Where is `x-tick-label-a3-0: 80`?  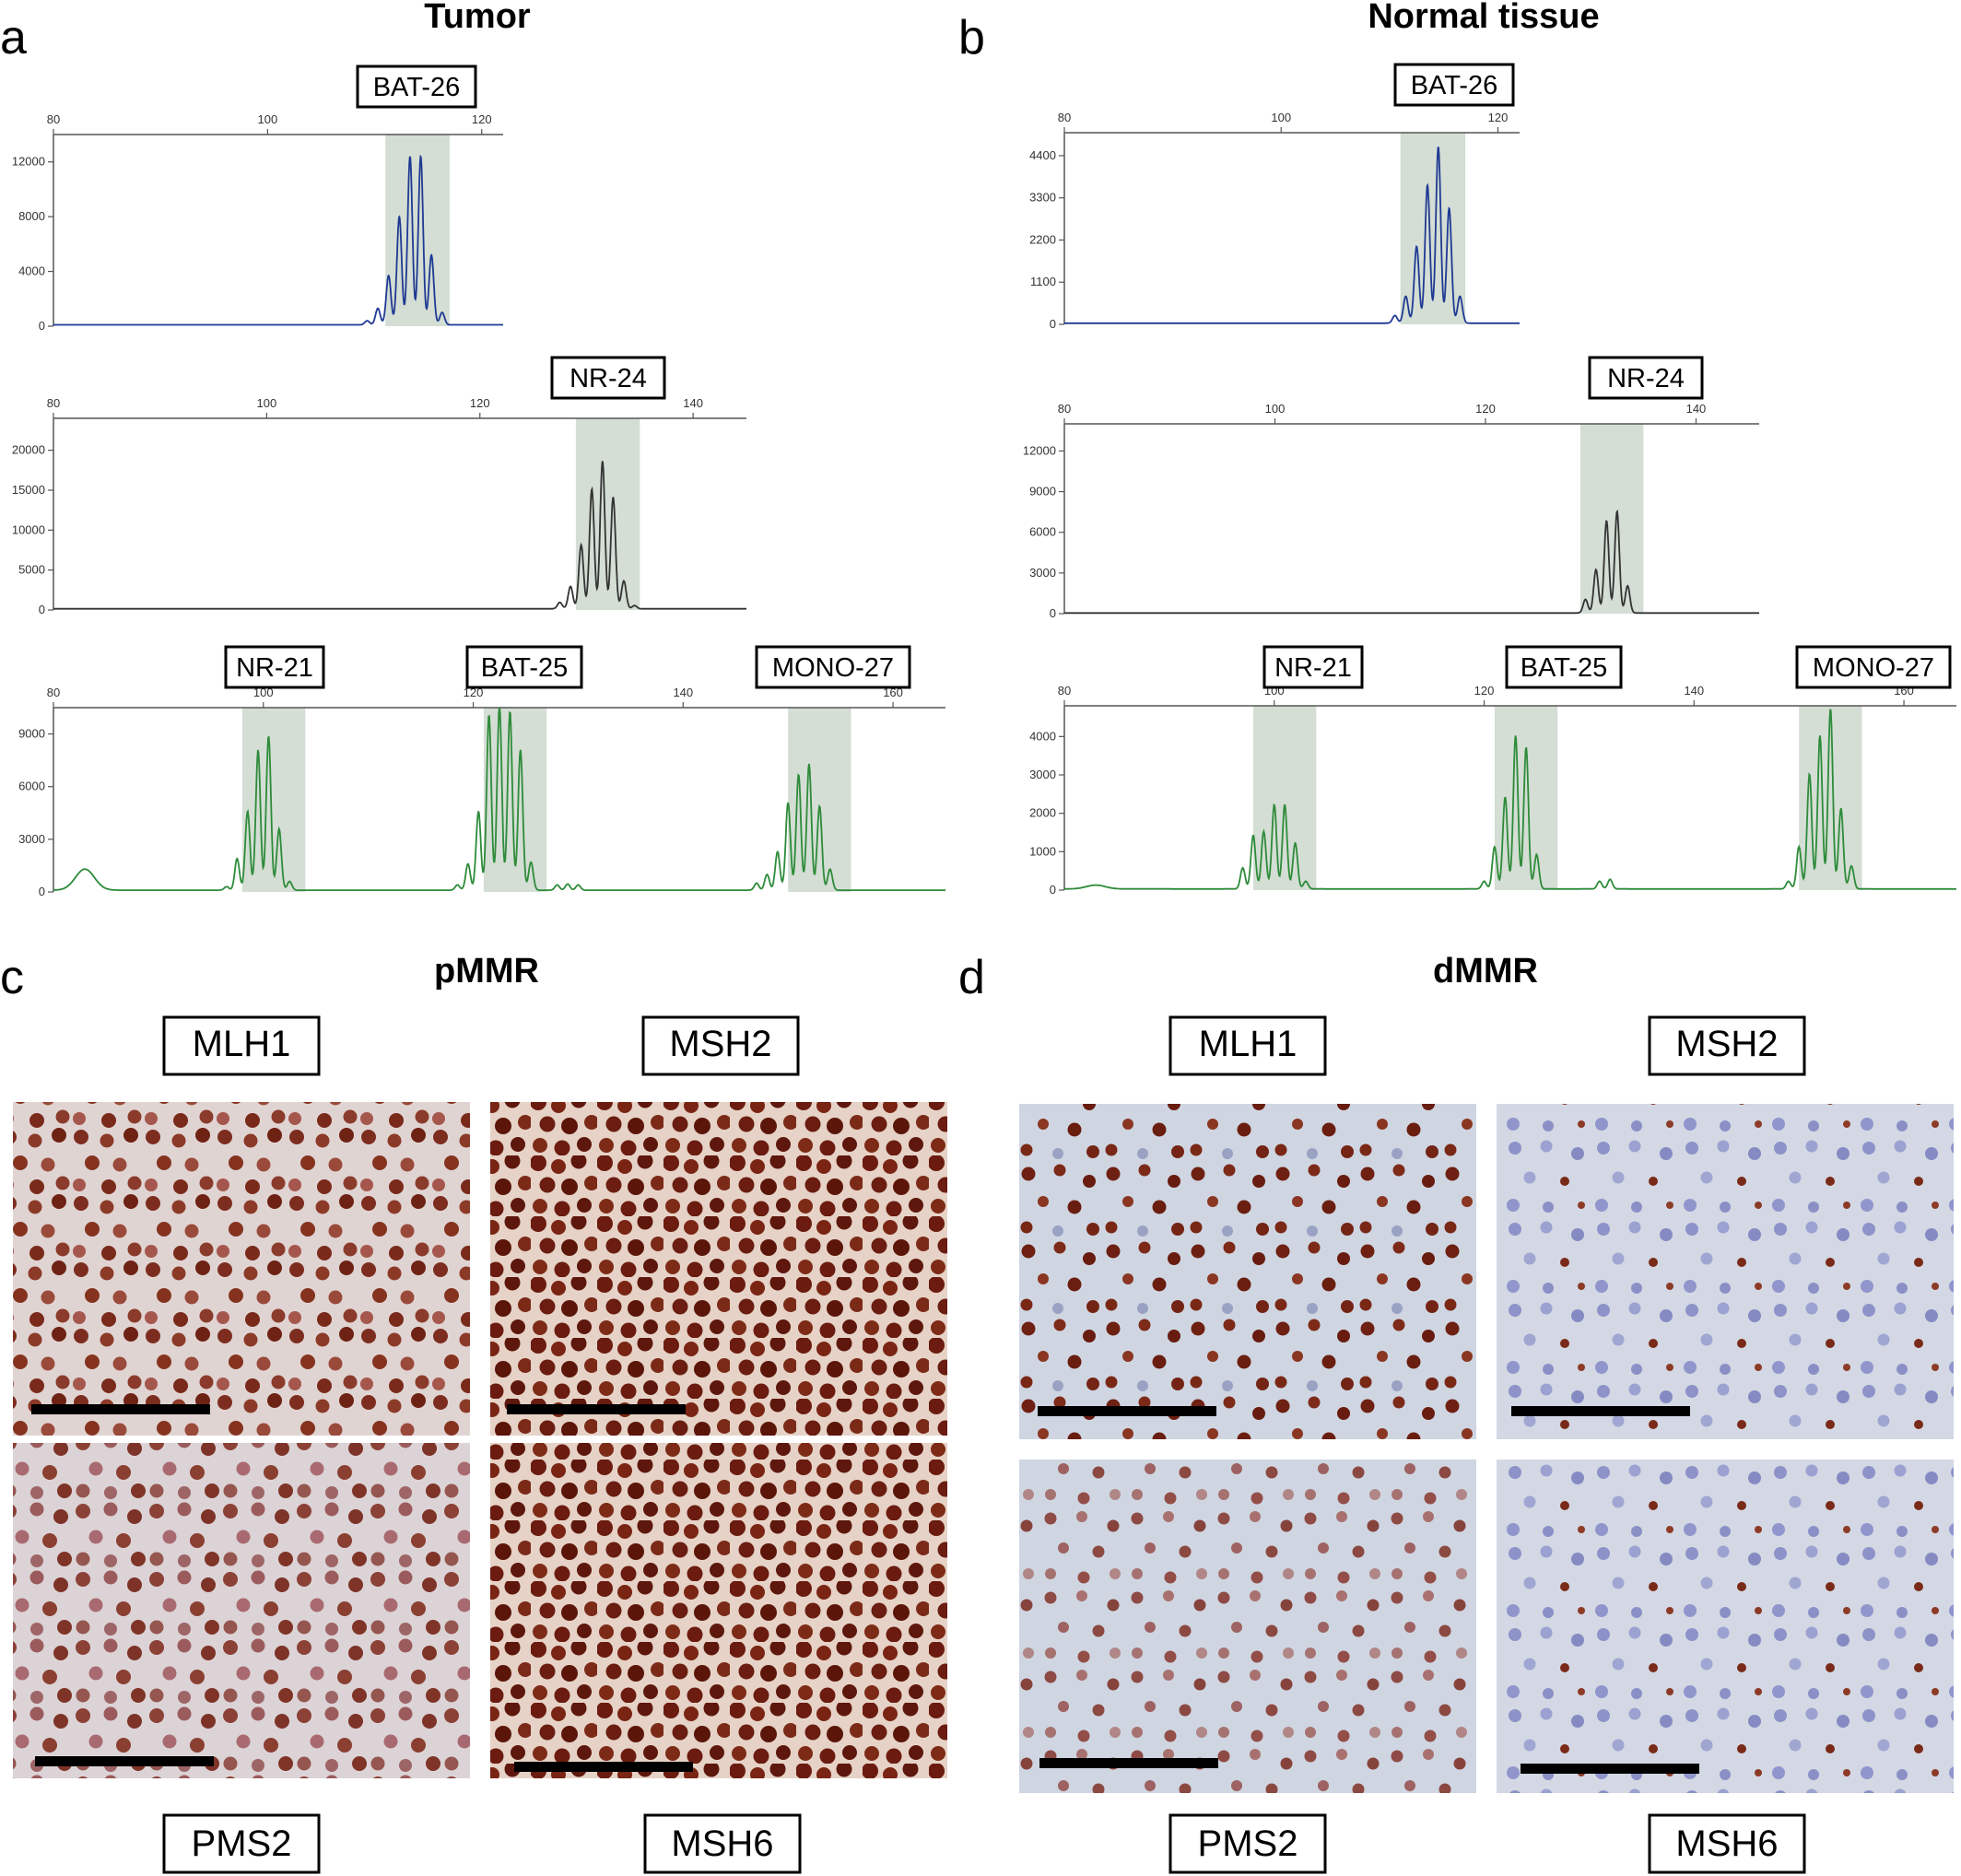
x-tick-label-a3-0: 80 is located at coordinates (53, 692).